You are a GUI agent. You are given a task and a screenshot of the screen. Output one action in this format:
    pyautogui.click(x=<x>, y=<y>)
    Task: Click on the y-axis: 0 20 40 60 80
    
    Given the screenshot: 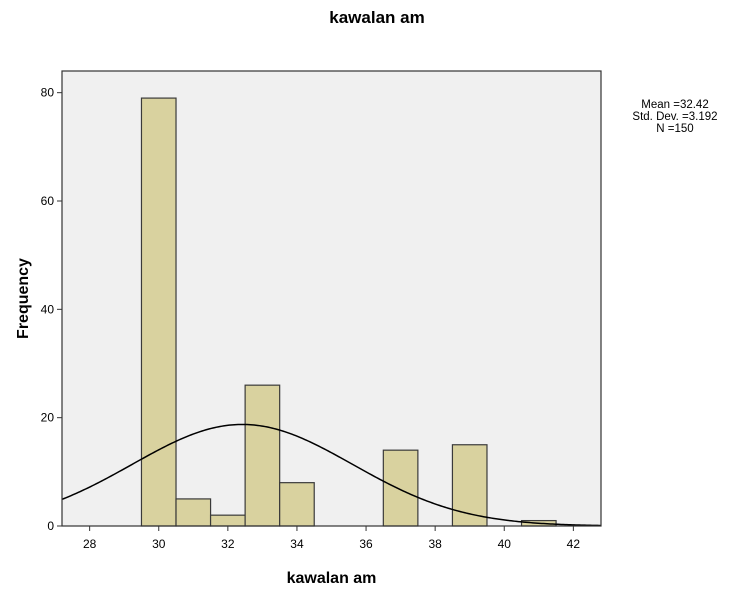 What is the action you would take?
    pyautogui.click(x=51, y=309)
    